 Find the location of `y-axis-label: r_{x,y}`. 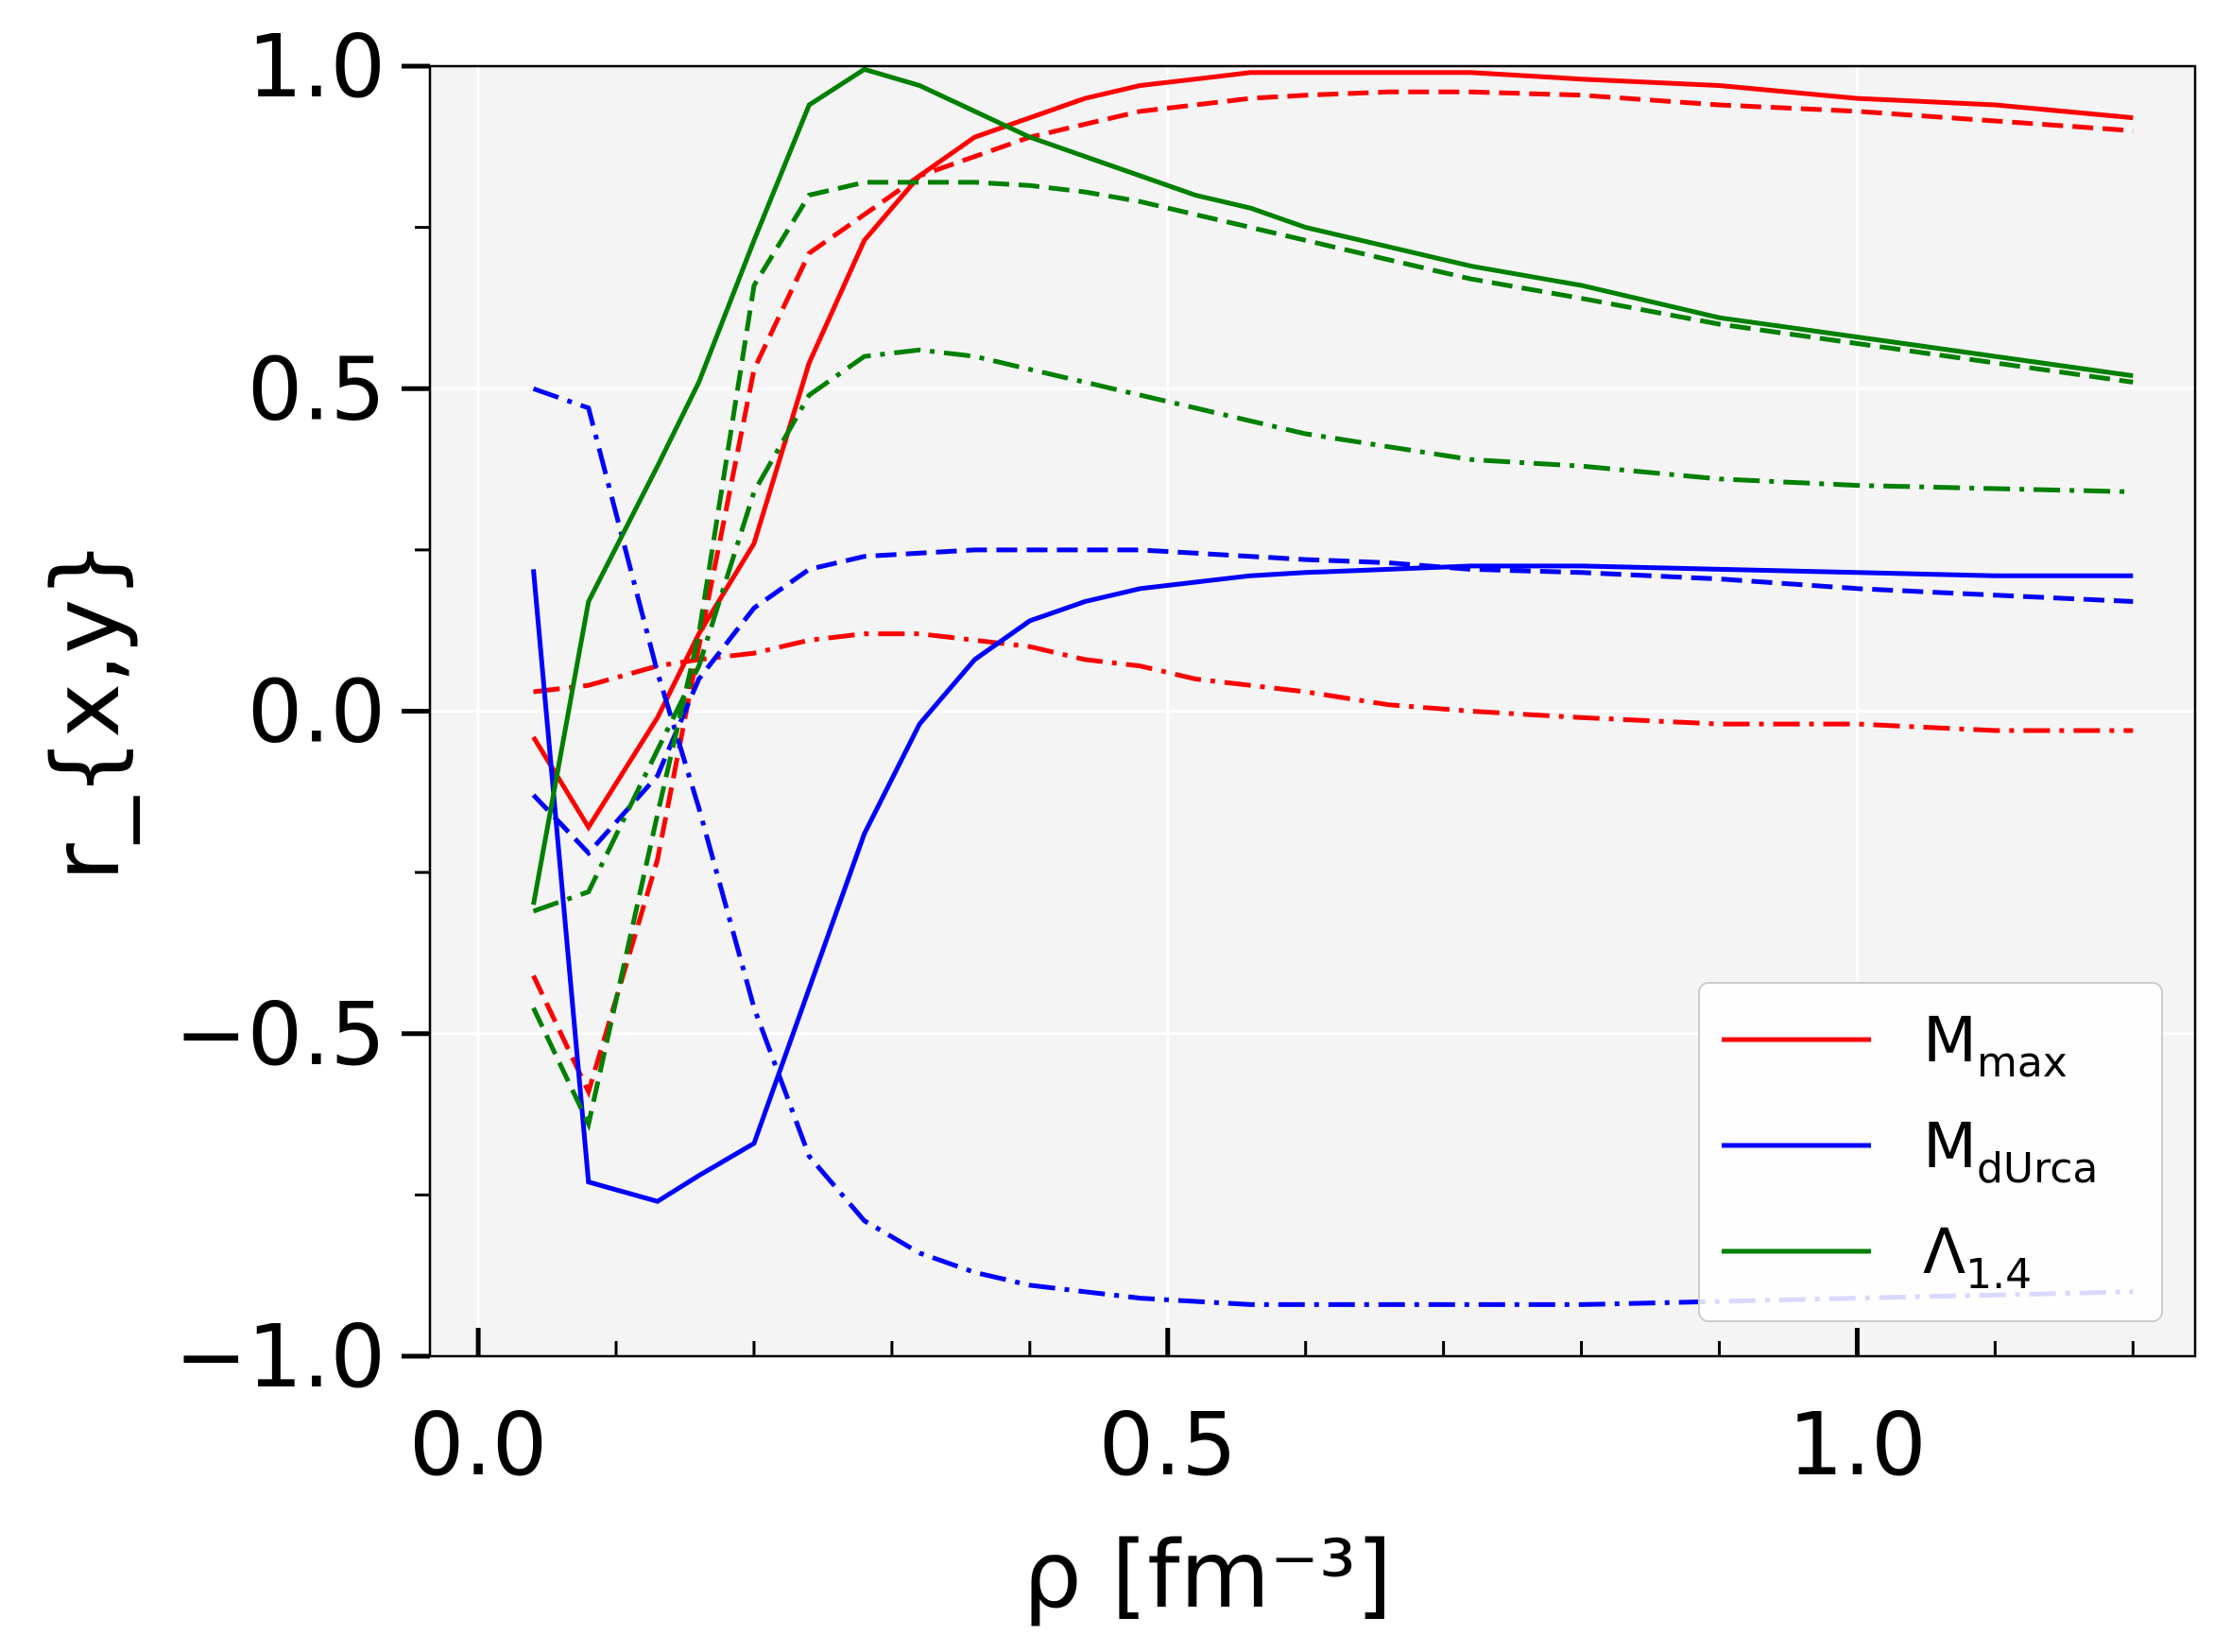

y-axis-label: r_{x,y} is located at coordinates (87, 710).